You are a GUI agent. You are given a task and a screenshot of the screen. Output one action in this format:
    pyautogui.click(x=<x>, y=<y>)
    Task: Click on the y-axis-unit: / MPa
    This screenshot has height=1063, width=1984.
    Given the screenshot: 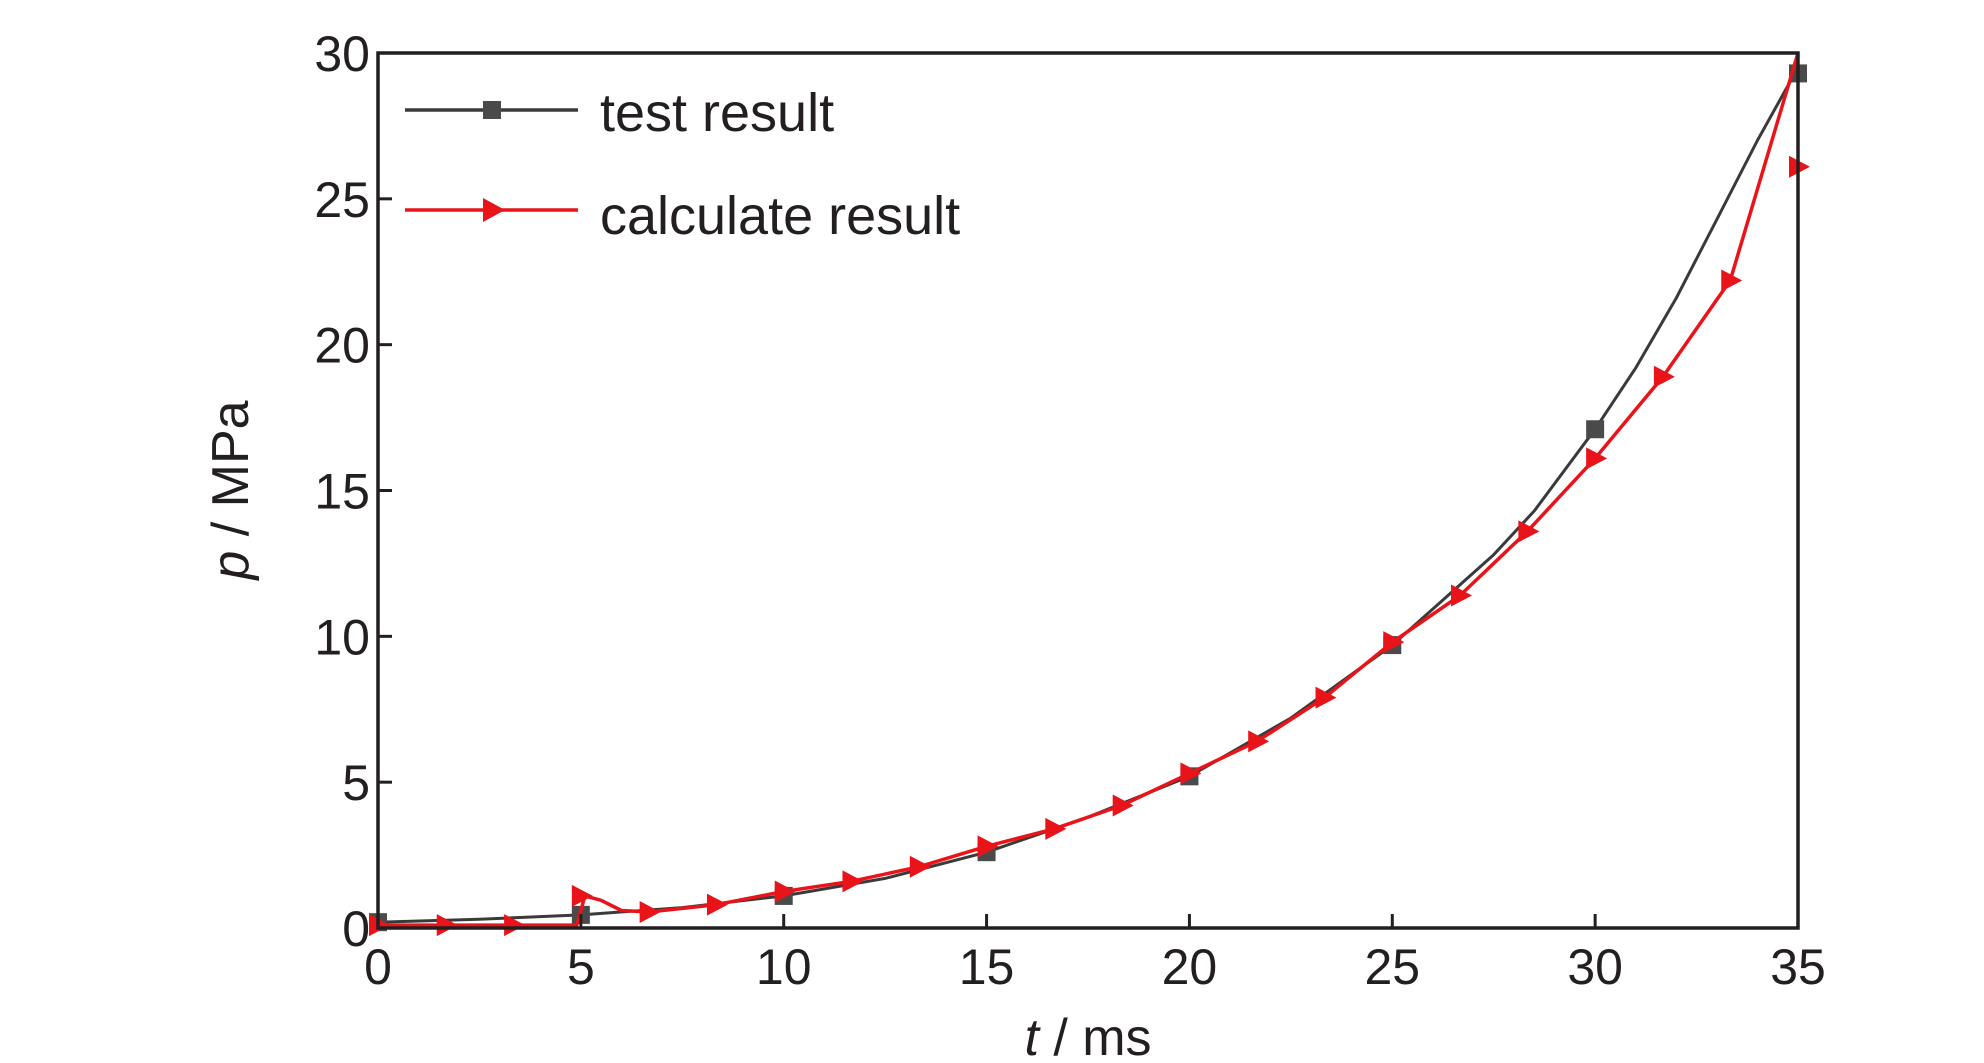 What is the action you would take?
    pyautogui.click(x=231, y=475)
    